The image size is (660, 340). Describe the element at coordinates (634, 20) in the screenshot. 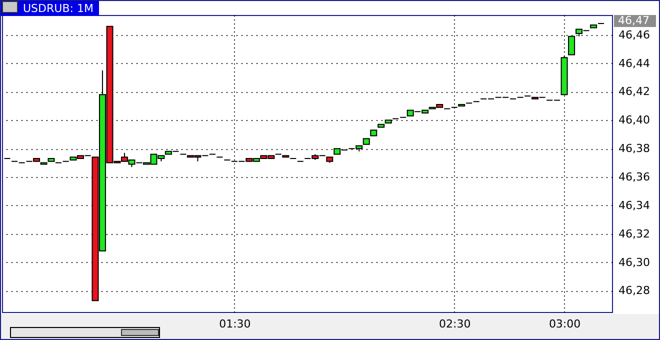

I see `text: 46,47` at that location.